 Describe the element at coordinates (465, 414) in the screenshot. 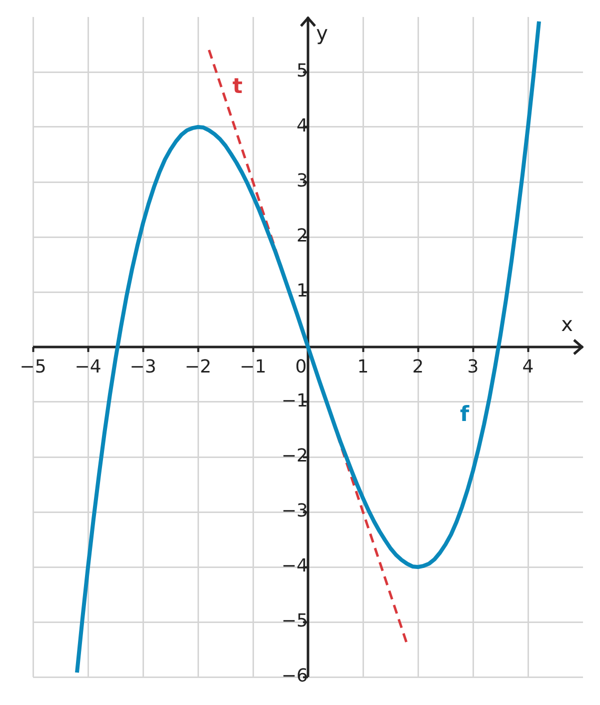

I see `series-label: f` at that location.